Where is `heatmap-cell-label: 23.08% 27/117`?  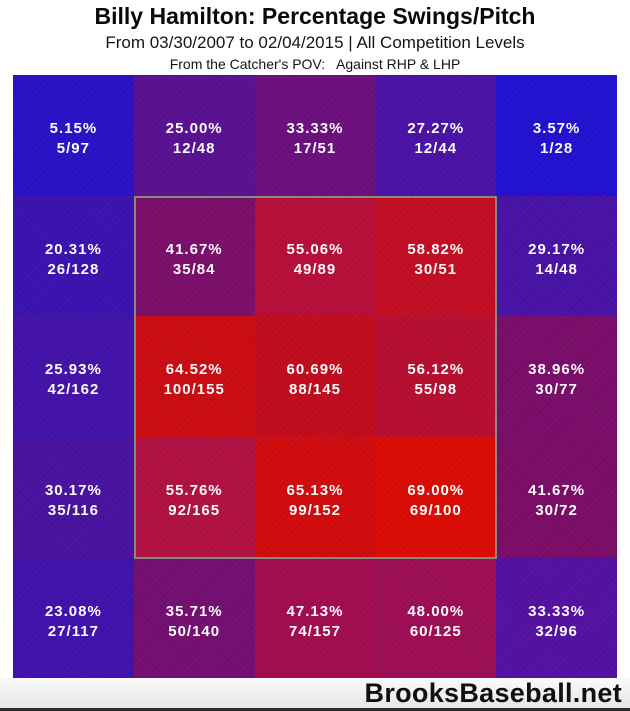
heatmap-cell-label: 23.08% 27/117 is located at coordinates (73, 622).